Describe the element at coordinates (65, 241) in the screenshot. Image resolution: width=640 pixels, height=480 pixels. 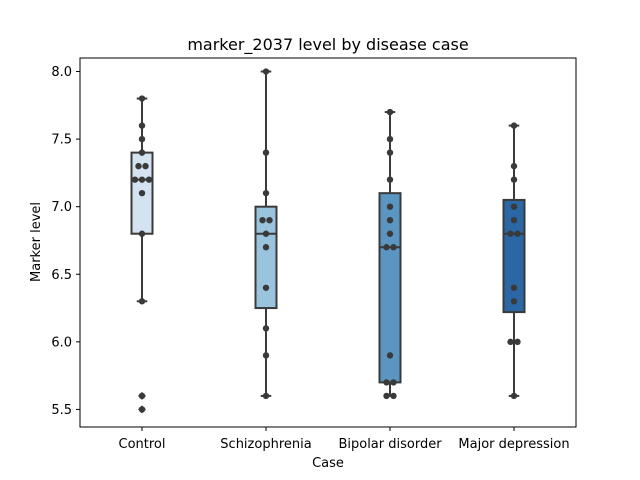
I see `y-axis: 5.5 6.0 6.5 7.0 7.5 8.0` at that location.